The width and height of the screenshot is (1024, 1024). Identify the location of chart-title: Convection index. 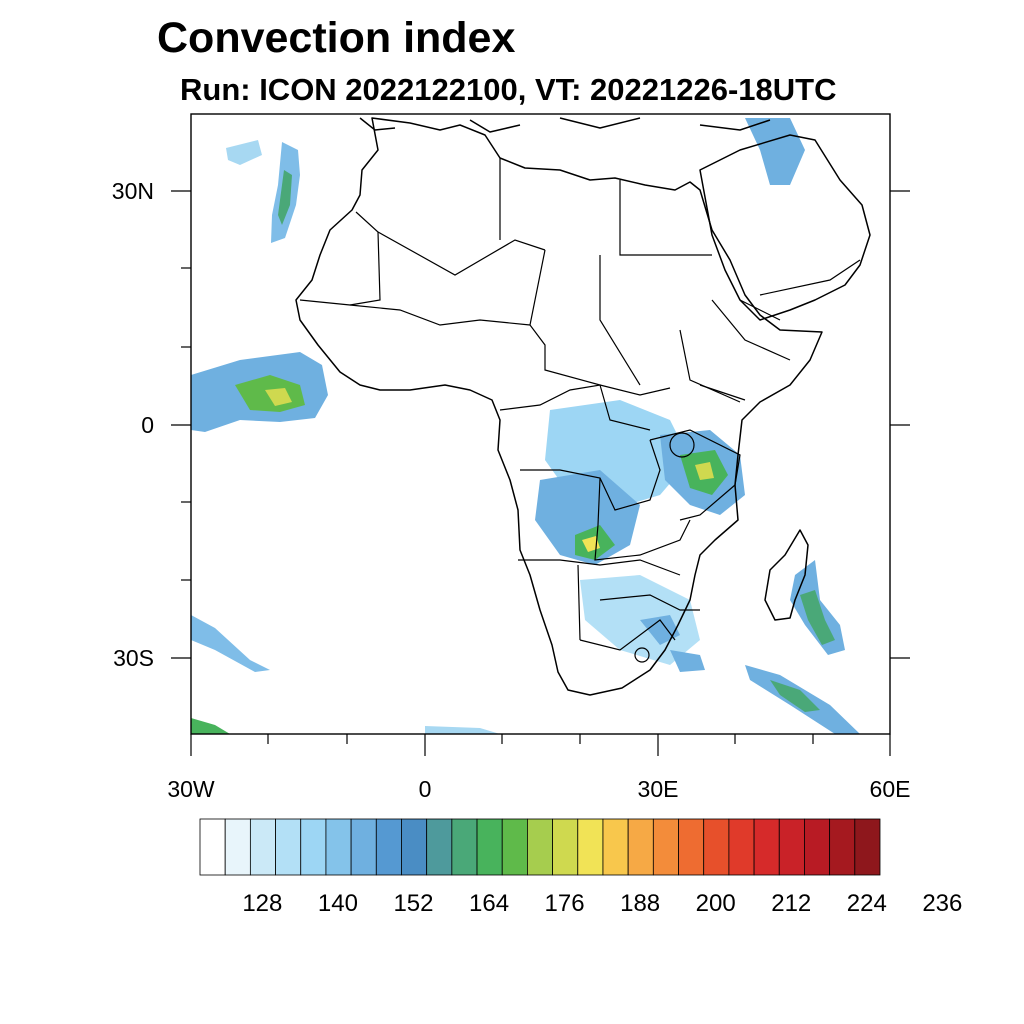
(336, 38).